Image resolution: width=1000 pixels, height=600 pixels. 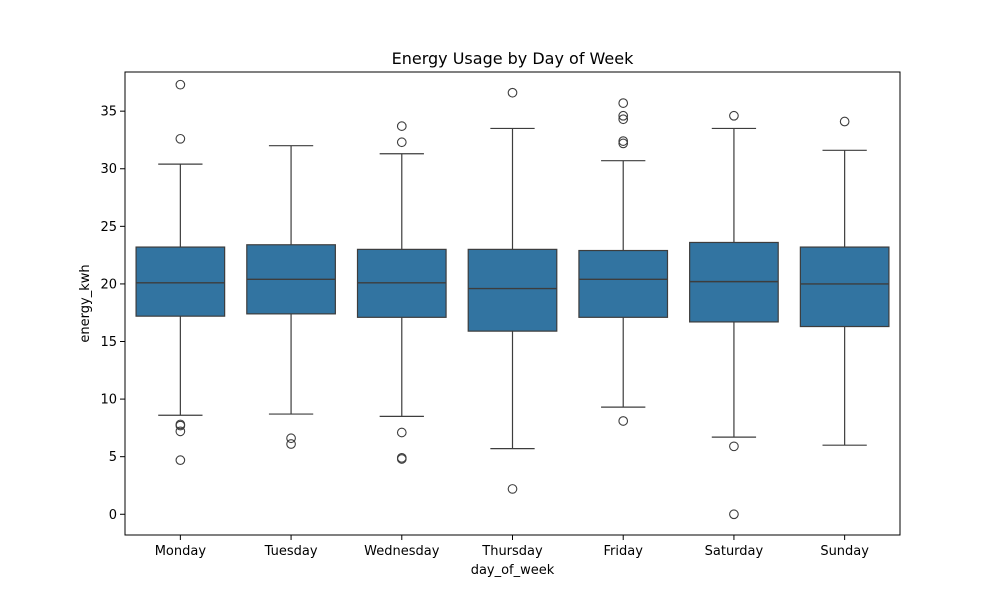 What do you see at coordinates (108, 284) in the screenshot?
I see `y-tick-label: 20` at bounding box center [108, 284].